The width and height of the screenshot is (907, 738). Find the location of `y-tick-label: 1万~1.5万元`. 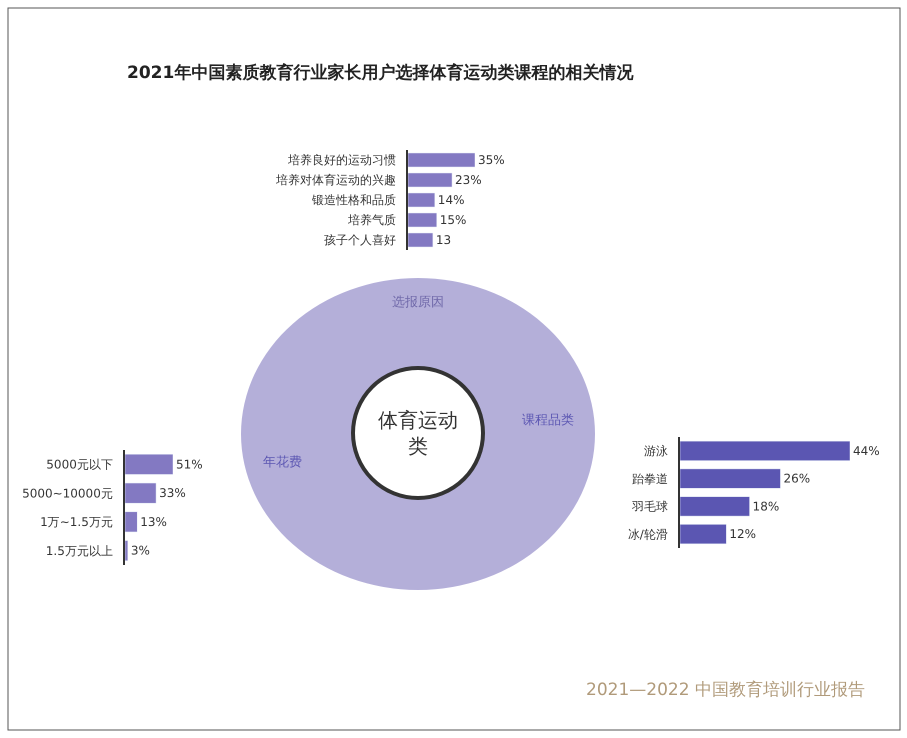

y-tick-label: 1万~1.5万元 is located at coordinates (76, 522).